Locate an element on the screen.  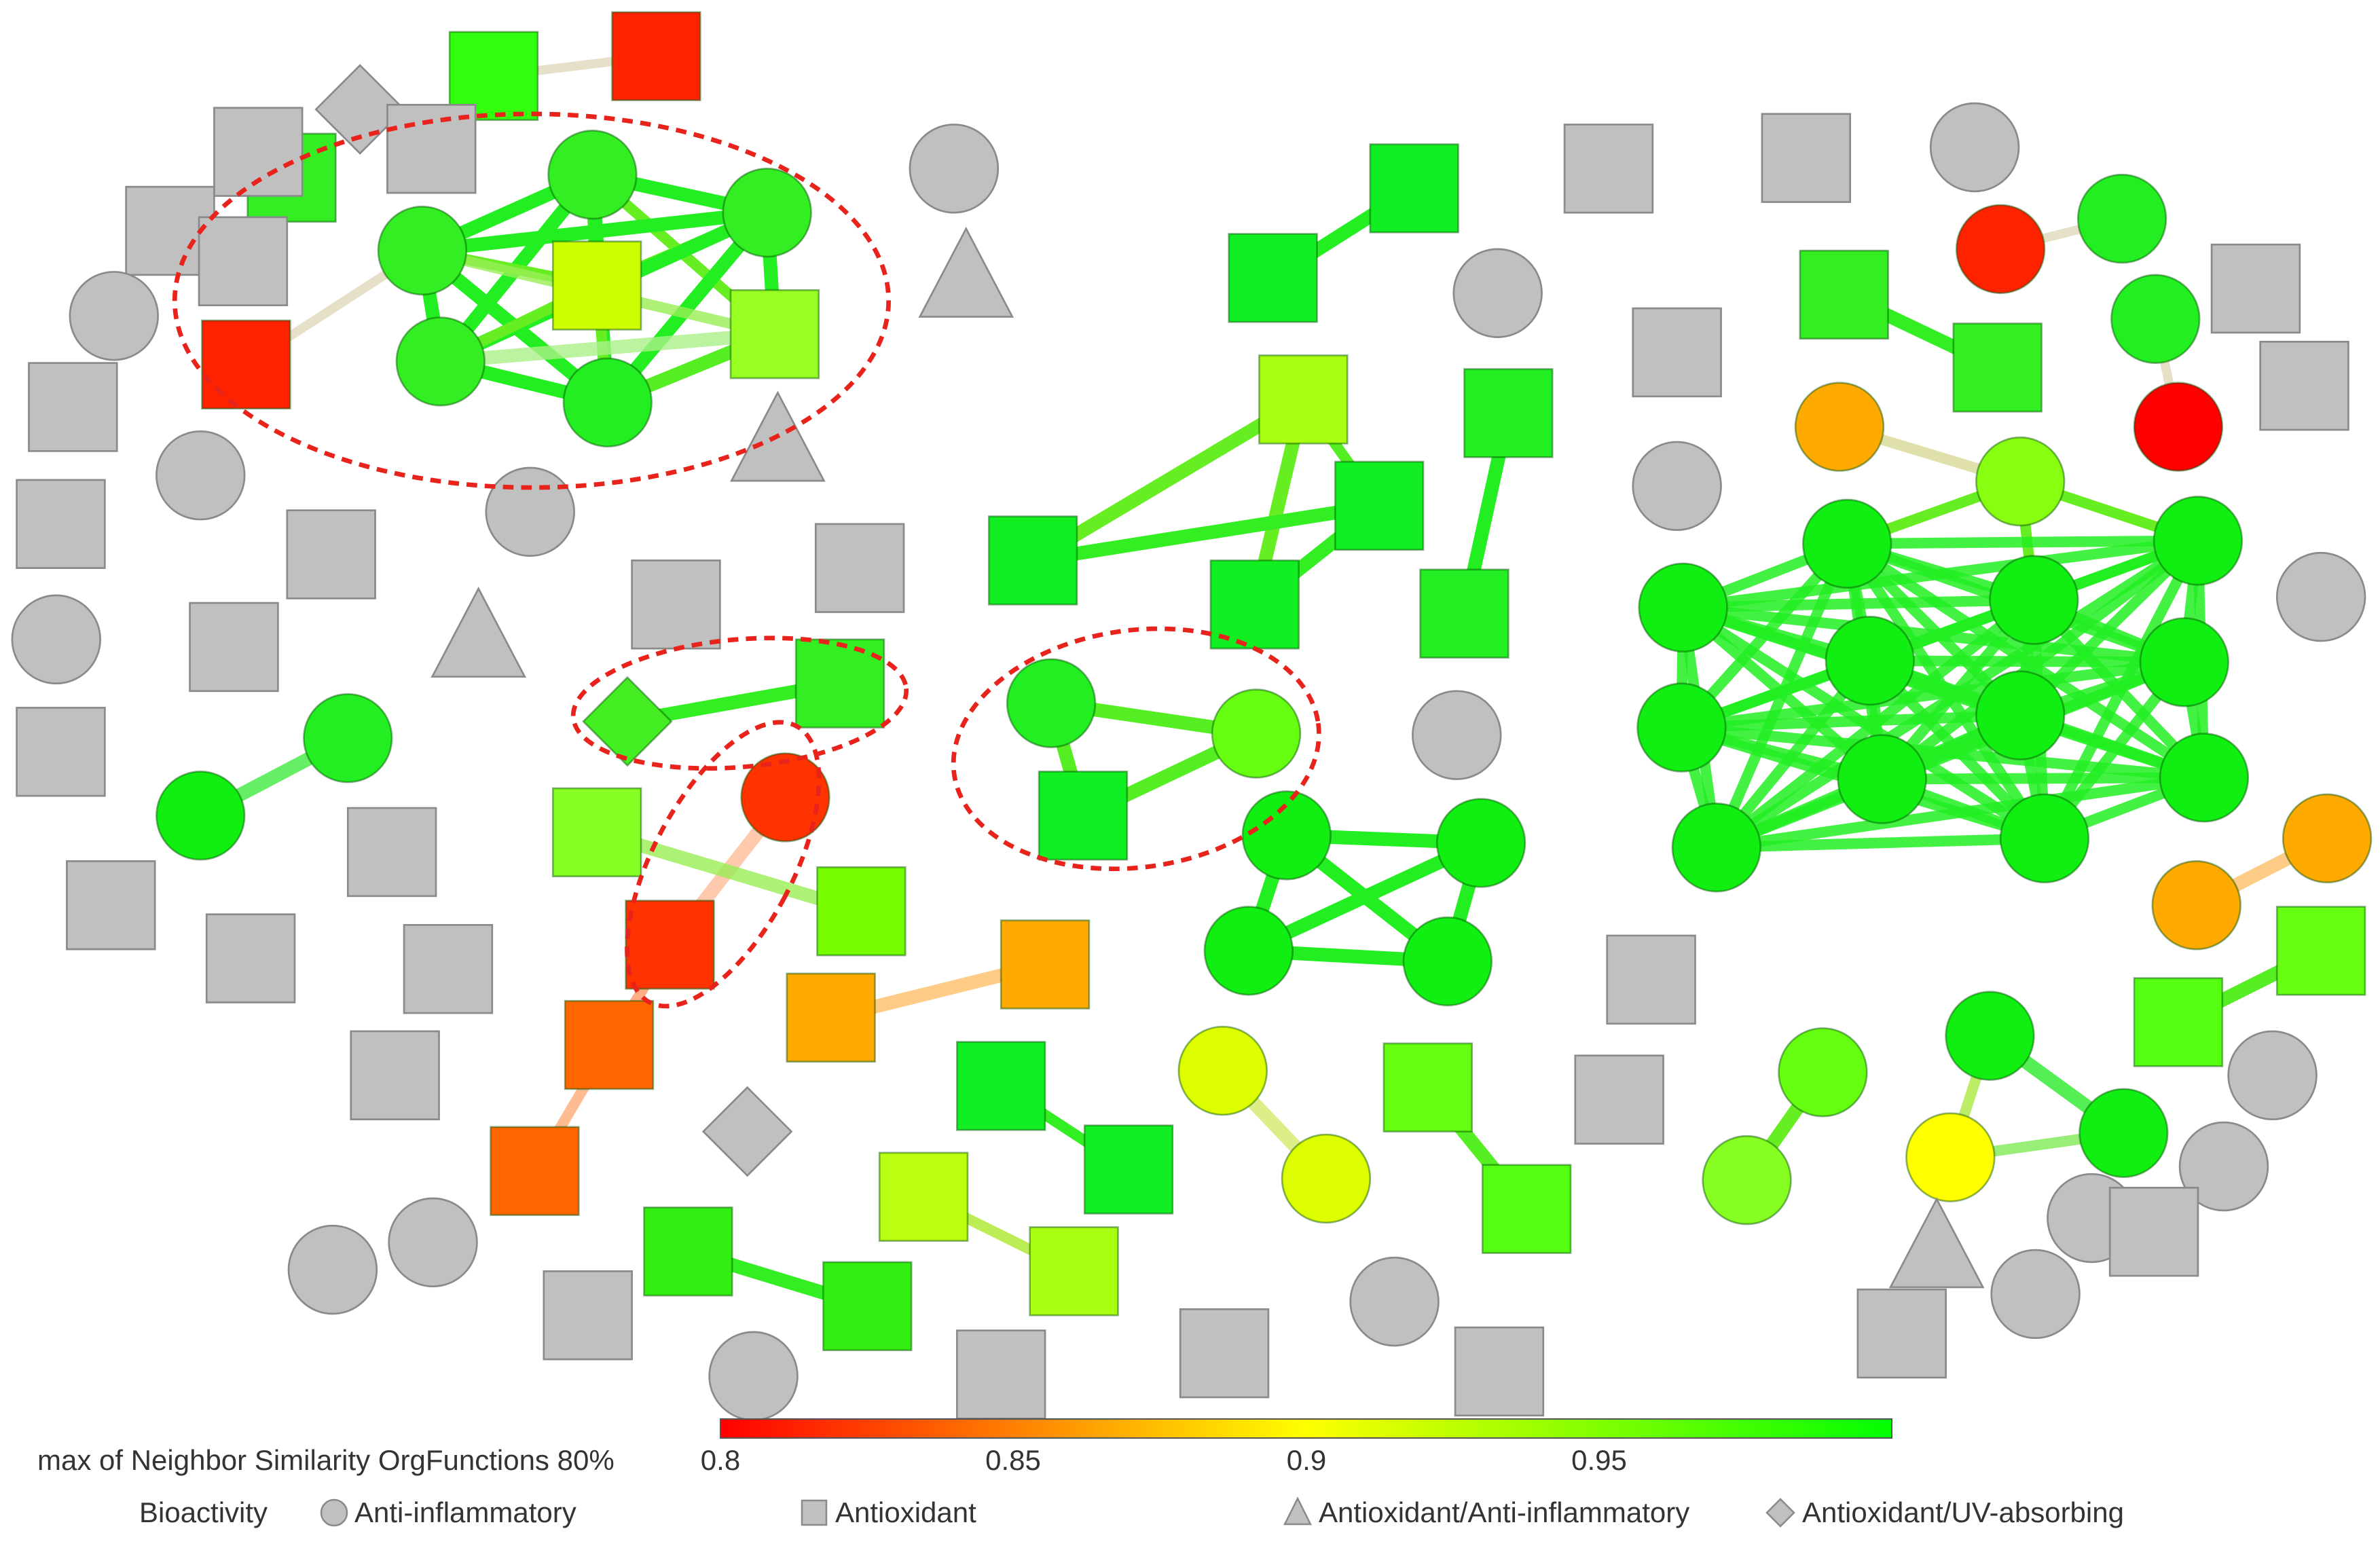
scale-tick-label: 0.95 is located at coordinates (1599, 1460).